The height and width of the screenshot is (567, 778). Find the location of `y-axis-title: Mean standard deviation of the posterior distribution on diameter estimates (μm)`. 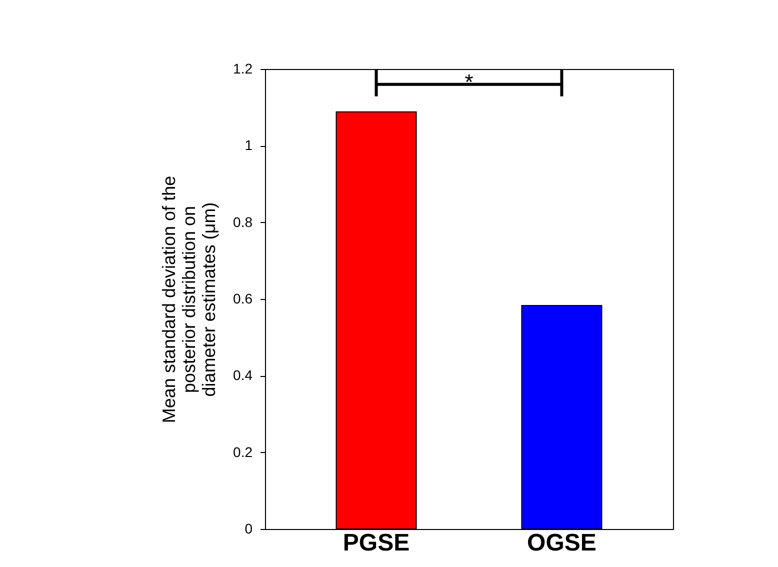

y-axis-title: Mean standard deviation of the posterior distribution on diameter estimates (μm) is located at coordinates (189, 300).